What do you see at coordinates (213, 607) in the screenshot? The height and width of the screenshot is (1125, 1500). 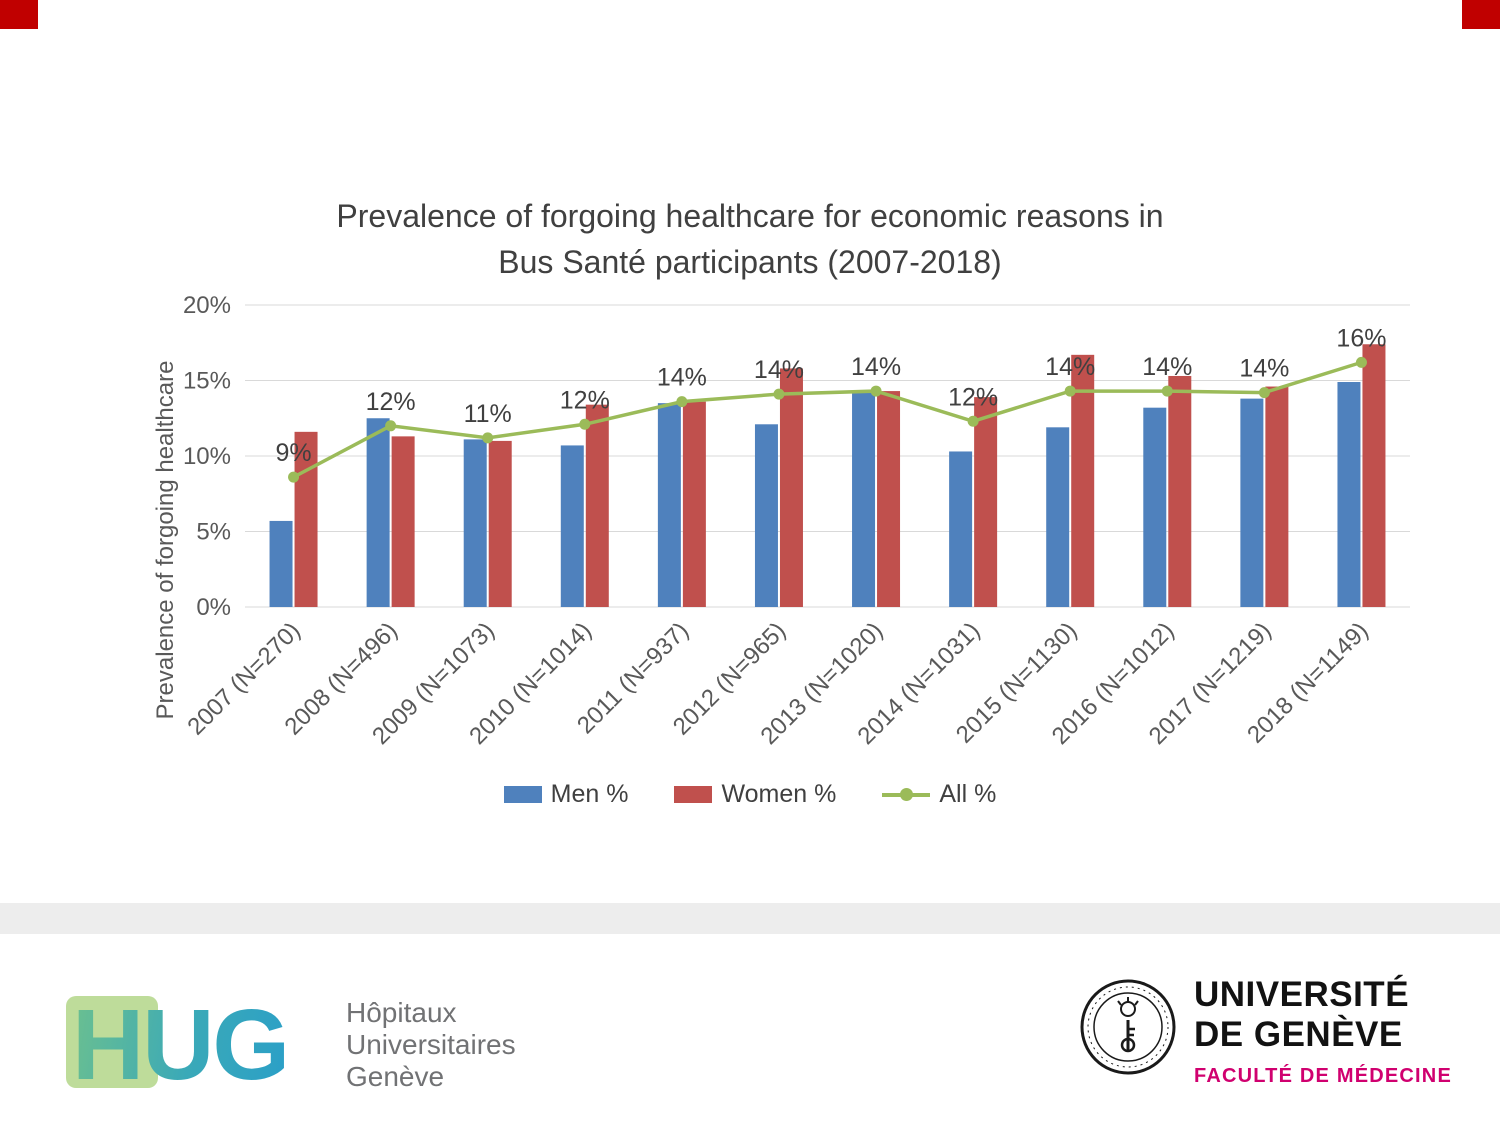 I see `y-tick-label: 0%` at bounding box center [213, 607].